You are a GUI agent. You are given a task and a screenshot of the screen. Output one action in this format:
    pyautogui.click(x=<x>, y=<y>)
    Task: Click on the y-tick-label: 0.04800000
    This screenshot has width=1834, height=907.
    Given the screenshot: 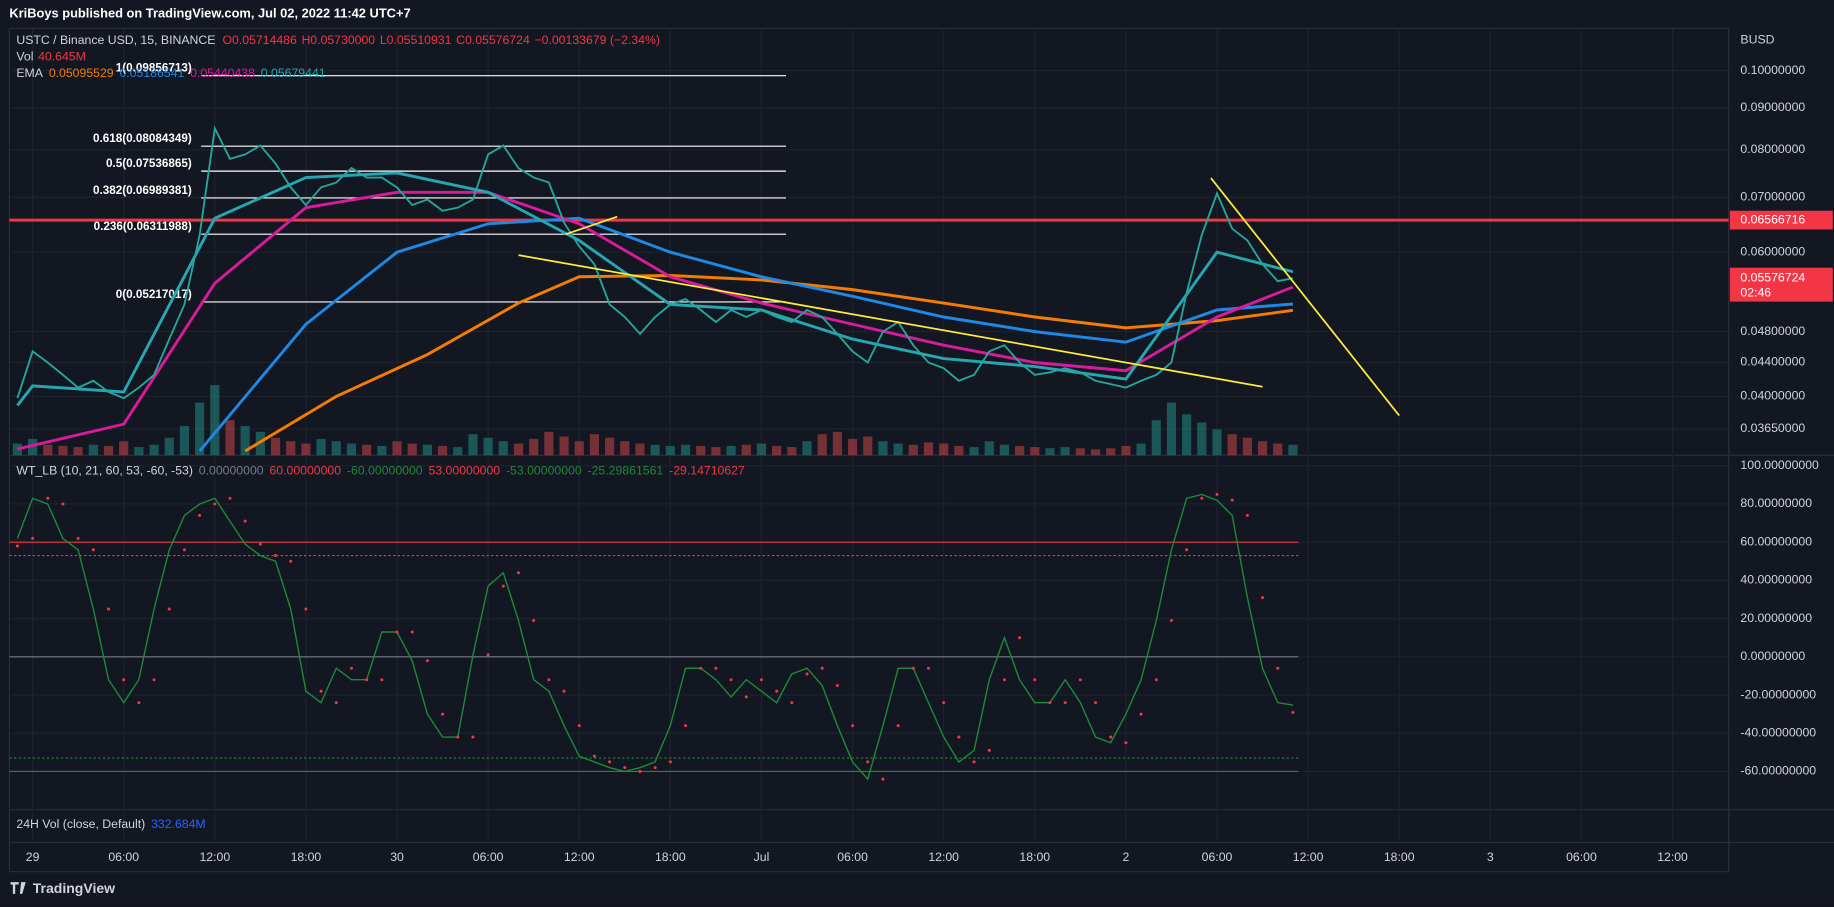 What is the action you would take?
    pyautogui.click(x=1772, y=331)
    